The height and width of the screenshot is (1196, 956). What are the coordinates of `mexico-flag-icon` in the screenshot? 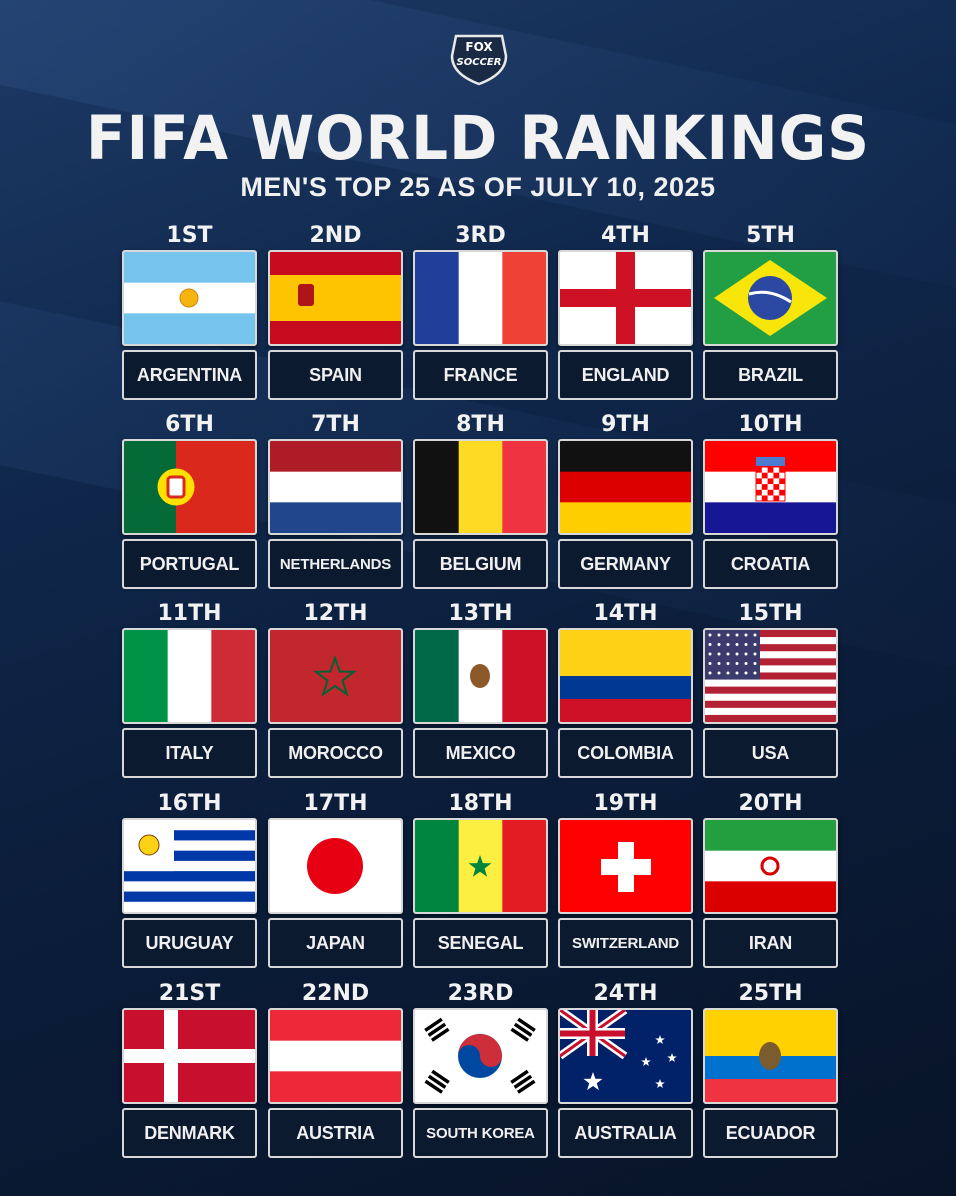 It's located at (480, 676).